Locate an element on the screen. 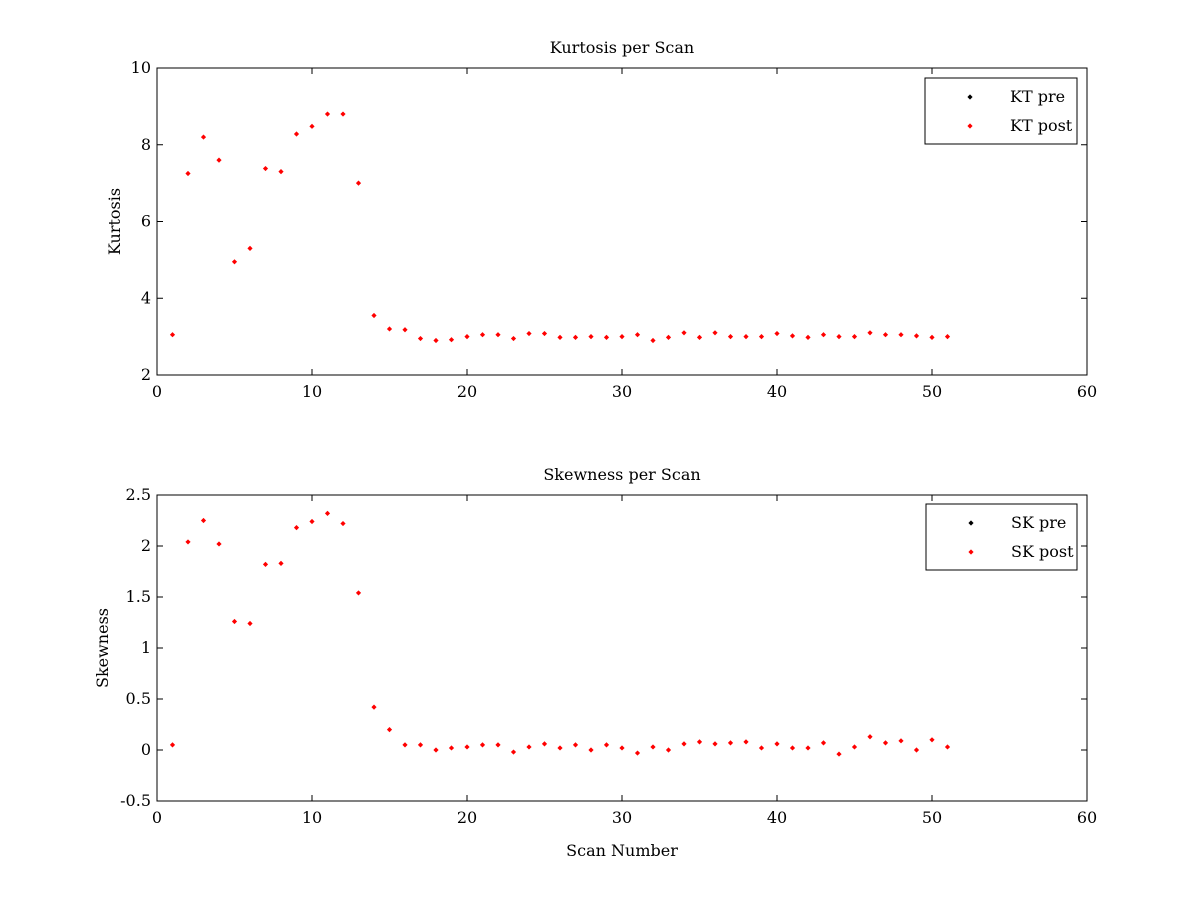  y-tick-label: -0.5 is located at coordinates (135, 800).